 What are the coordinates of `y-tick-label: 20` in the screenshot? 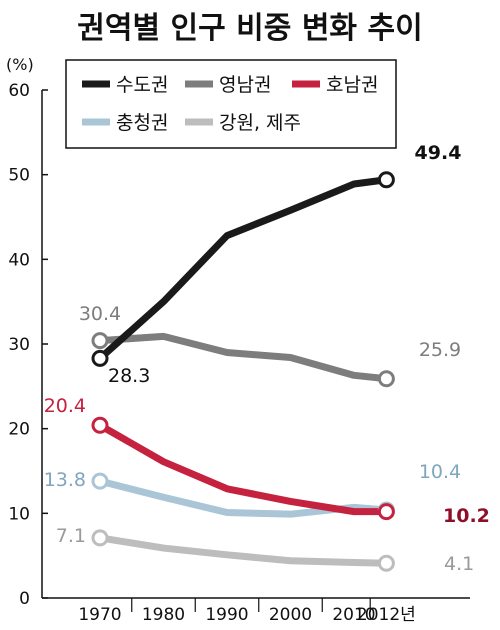 It's located at (19, 430).